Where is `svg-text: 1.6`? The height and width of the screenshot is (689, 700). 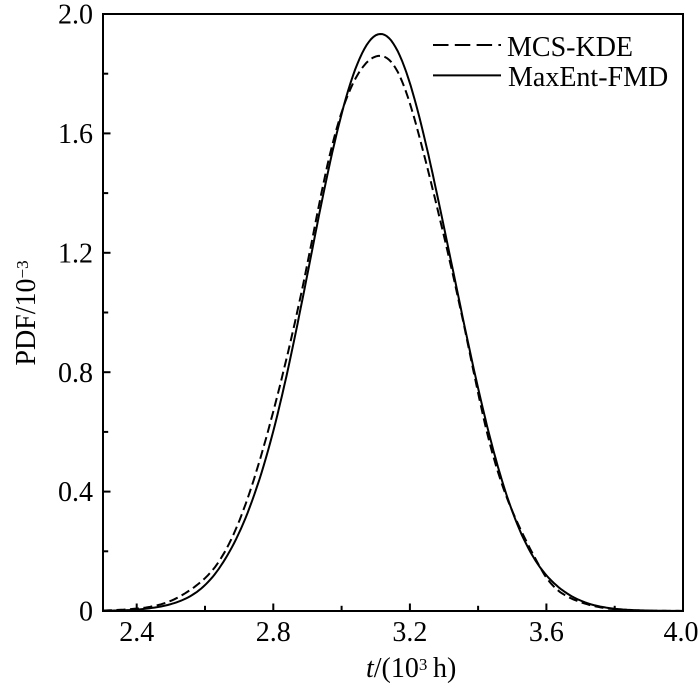 svg-text: 1.6 is located at coordinates (75, 134).